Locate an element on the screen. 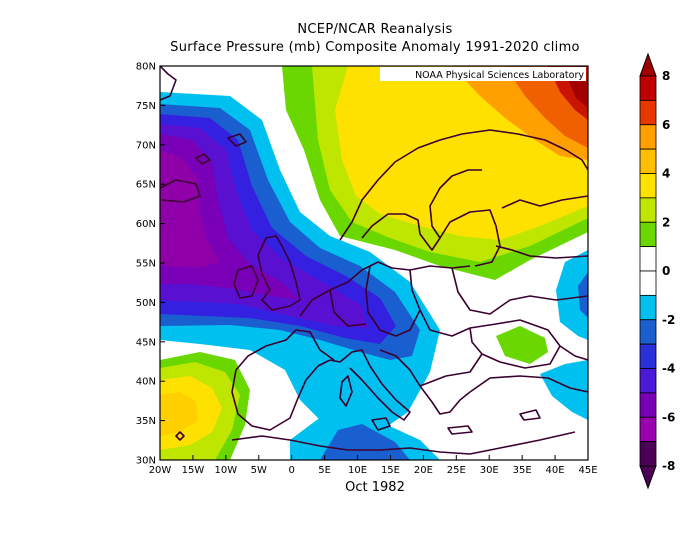 The width and height of the screenshot is (700, 542). map-title: NCEP/NCAR Reanalysis is located at coordinates (375, 29).